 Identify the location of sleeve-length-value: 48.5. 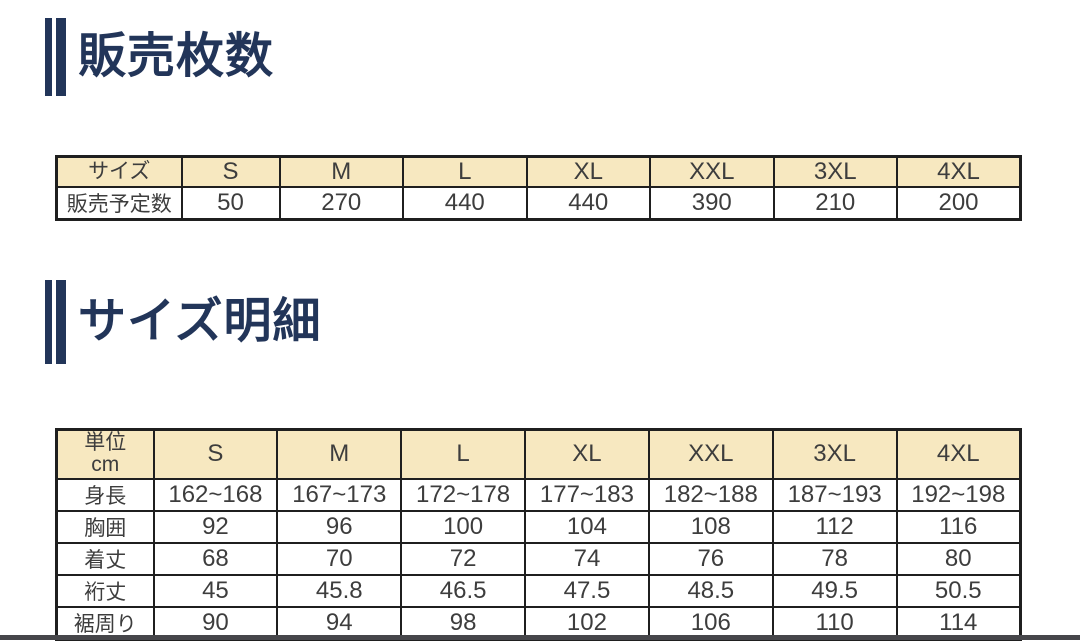
(710, 590).